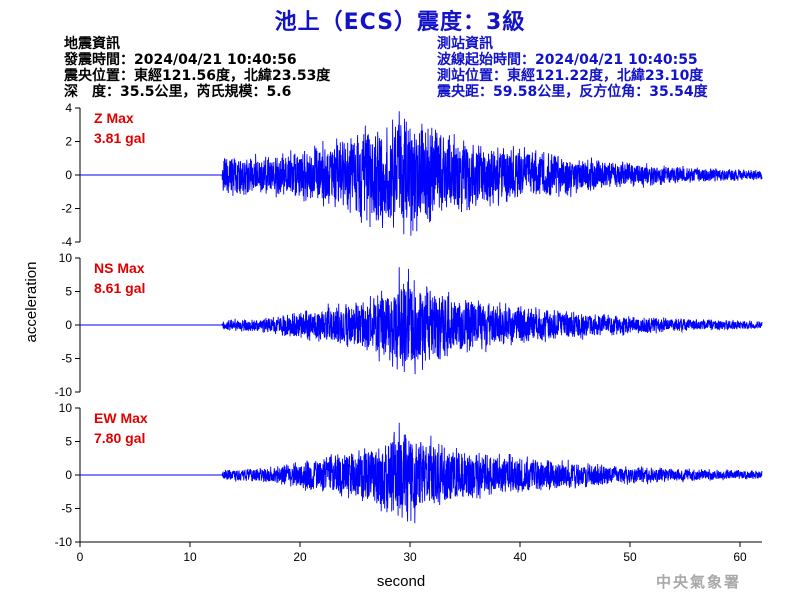  What do you see at coordinates (520, 557) in the screenshot?
I see `x-tick-label: 40` at bounding box center [520, 557].